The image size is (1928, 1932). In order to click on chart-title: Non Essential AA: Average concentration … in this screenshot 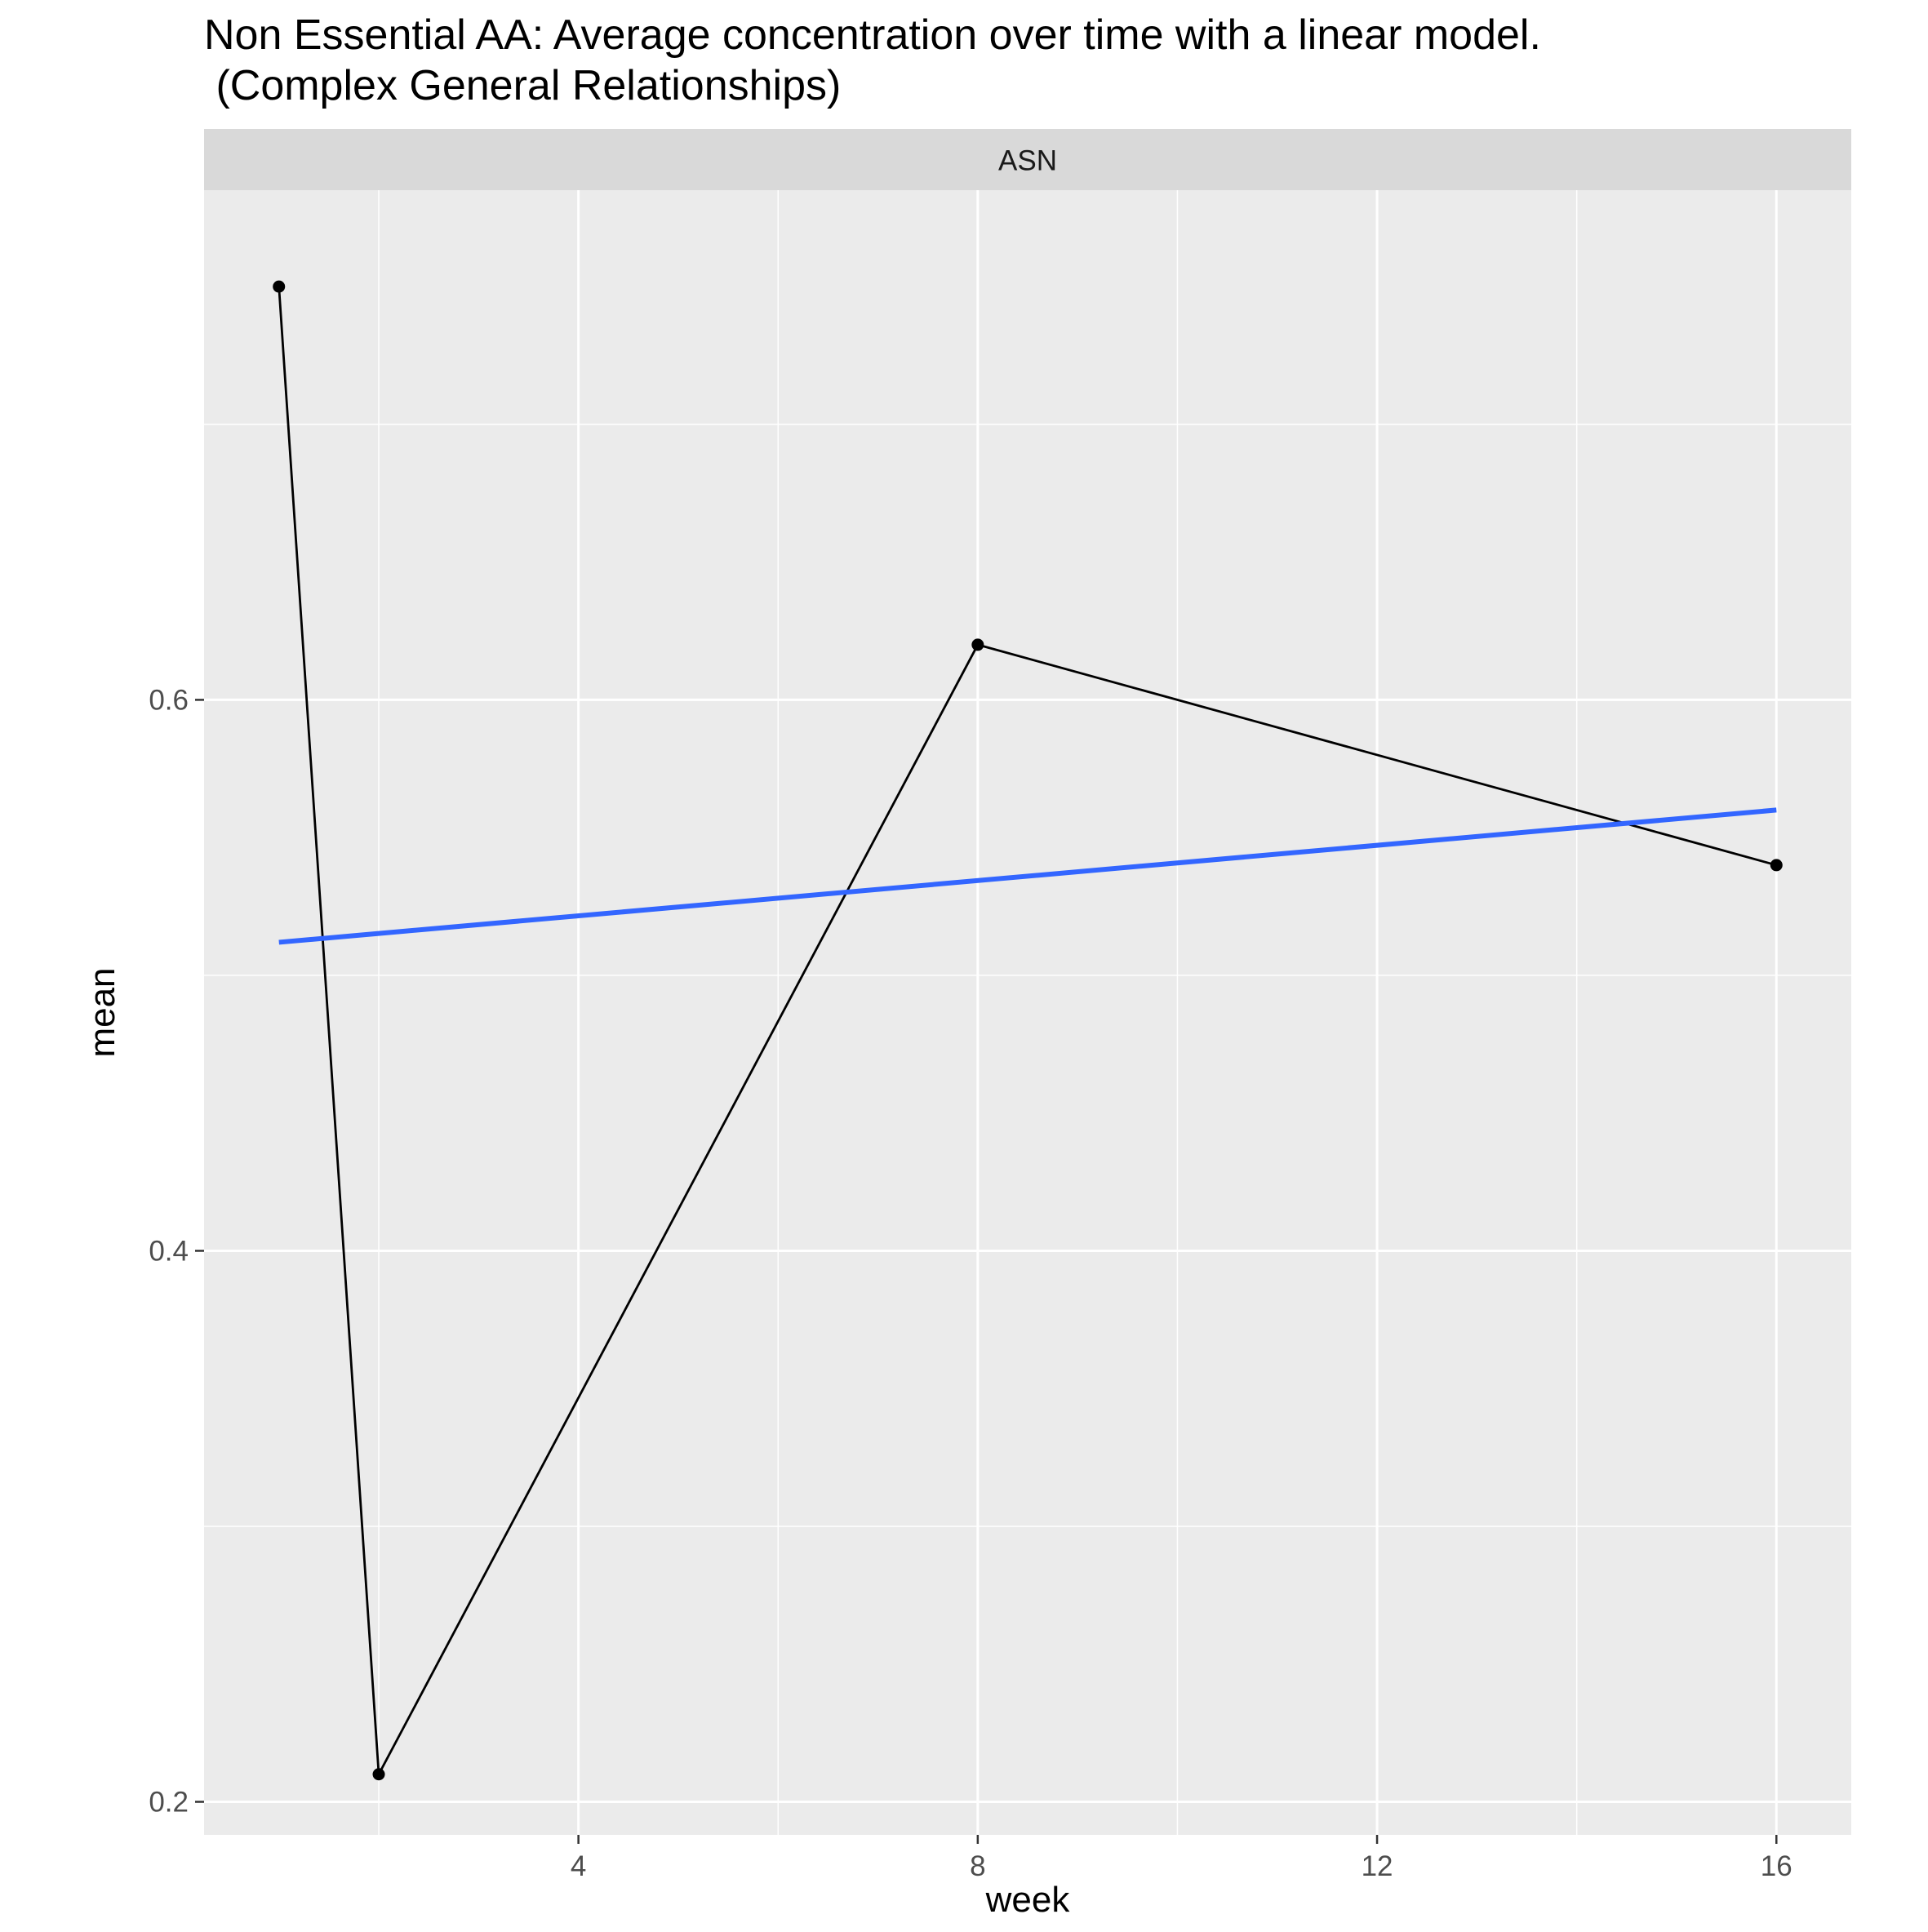, I will do `click(873, 60)`.